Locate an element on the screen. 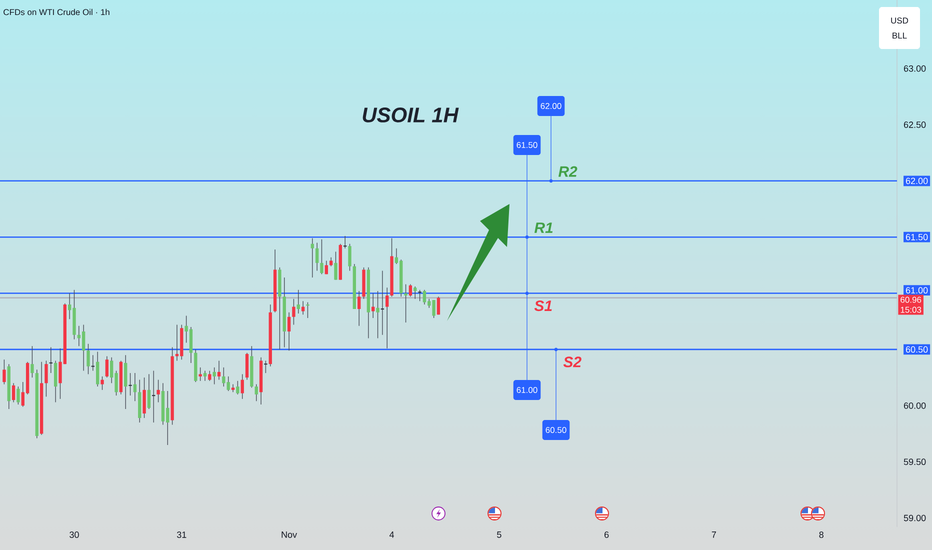 The width and height of the screenshot is (932, 550). x-tick-label: 31 is located at coordinates (181, 535).